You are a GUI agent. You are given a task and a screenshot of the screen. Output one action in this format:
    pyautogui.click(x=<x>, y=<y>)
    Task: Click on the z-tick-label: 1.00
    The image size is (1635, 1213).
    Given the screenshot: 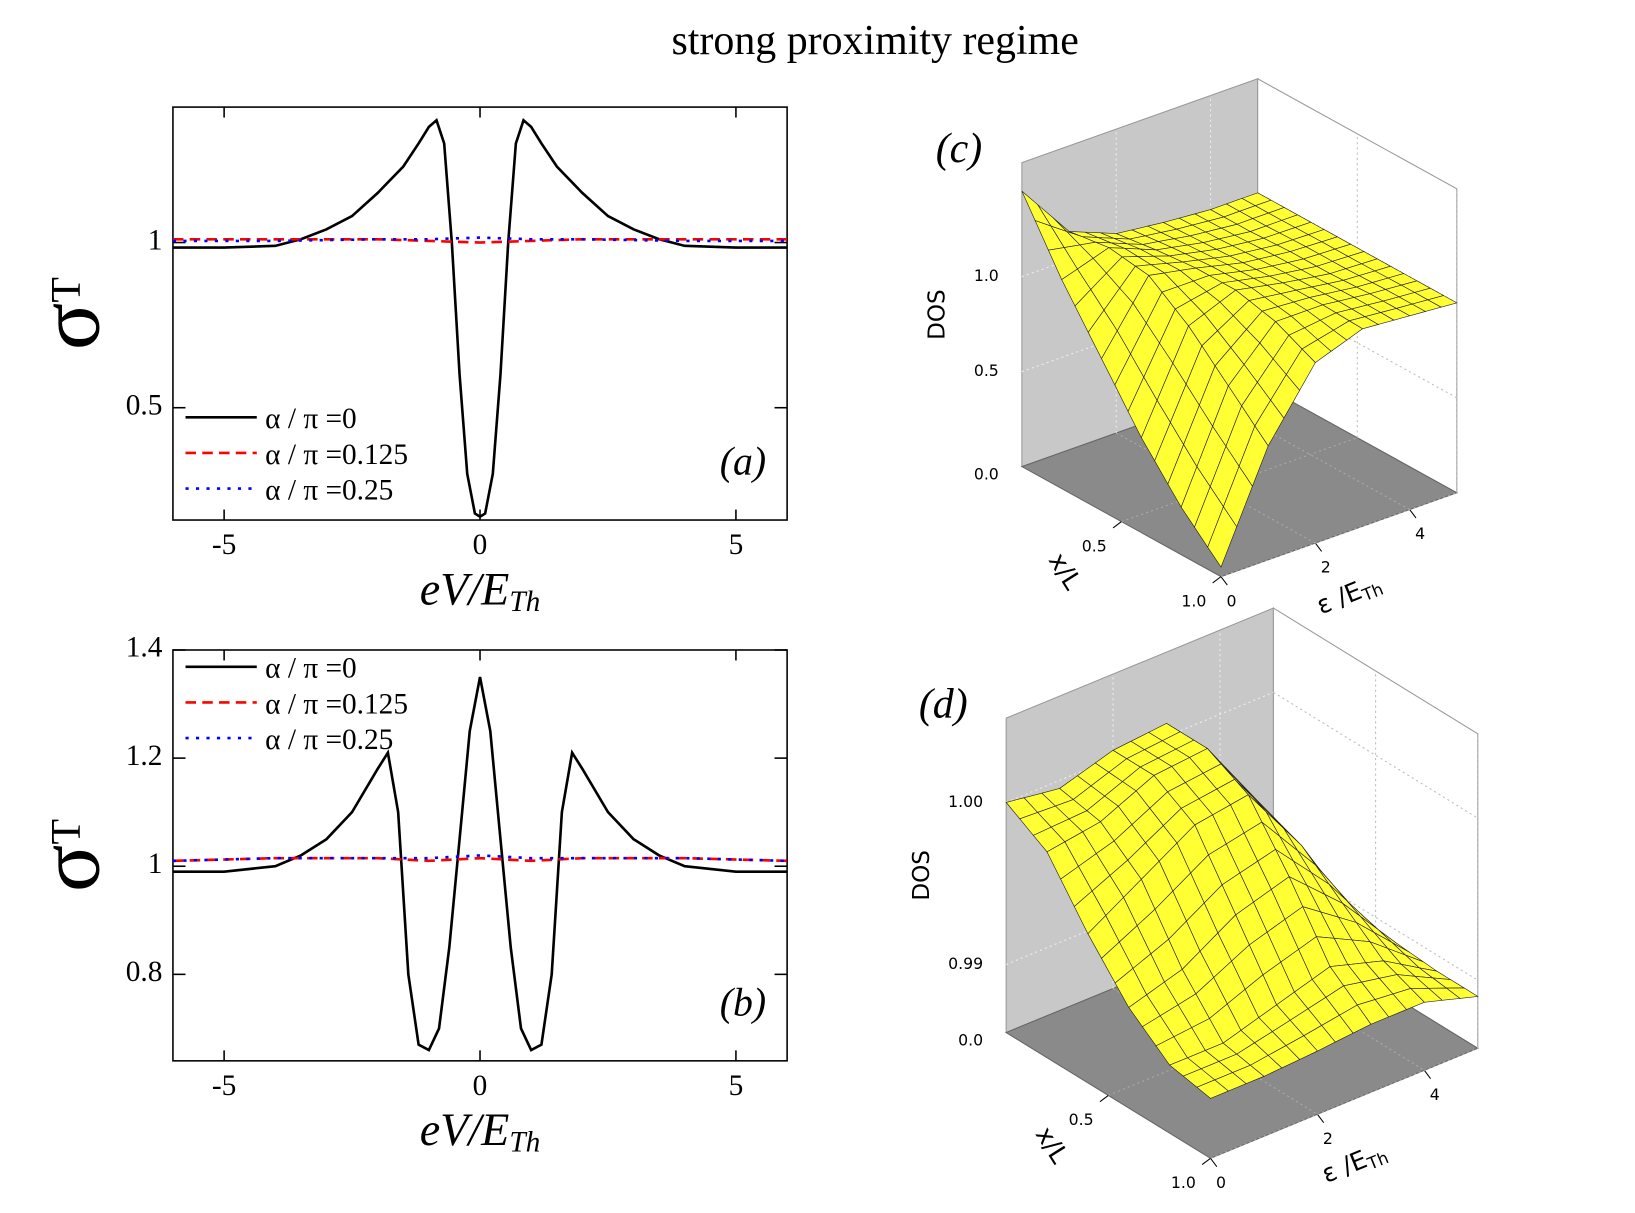 What is the action you would take?
    pyautogui.click(x=965, y=801)
    